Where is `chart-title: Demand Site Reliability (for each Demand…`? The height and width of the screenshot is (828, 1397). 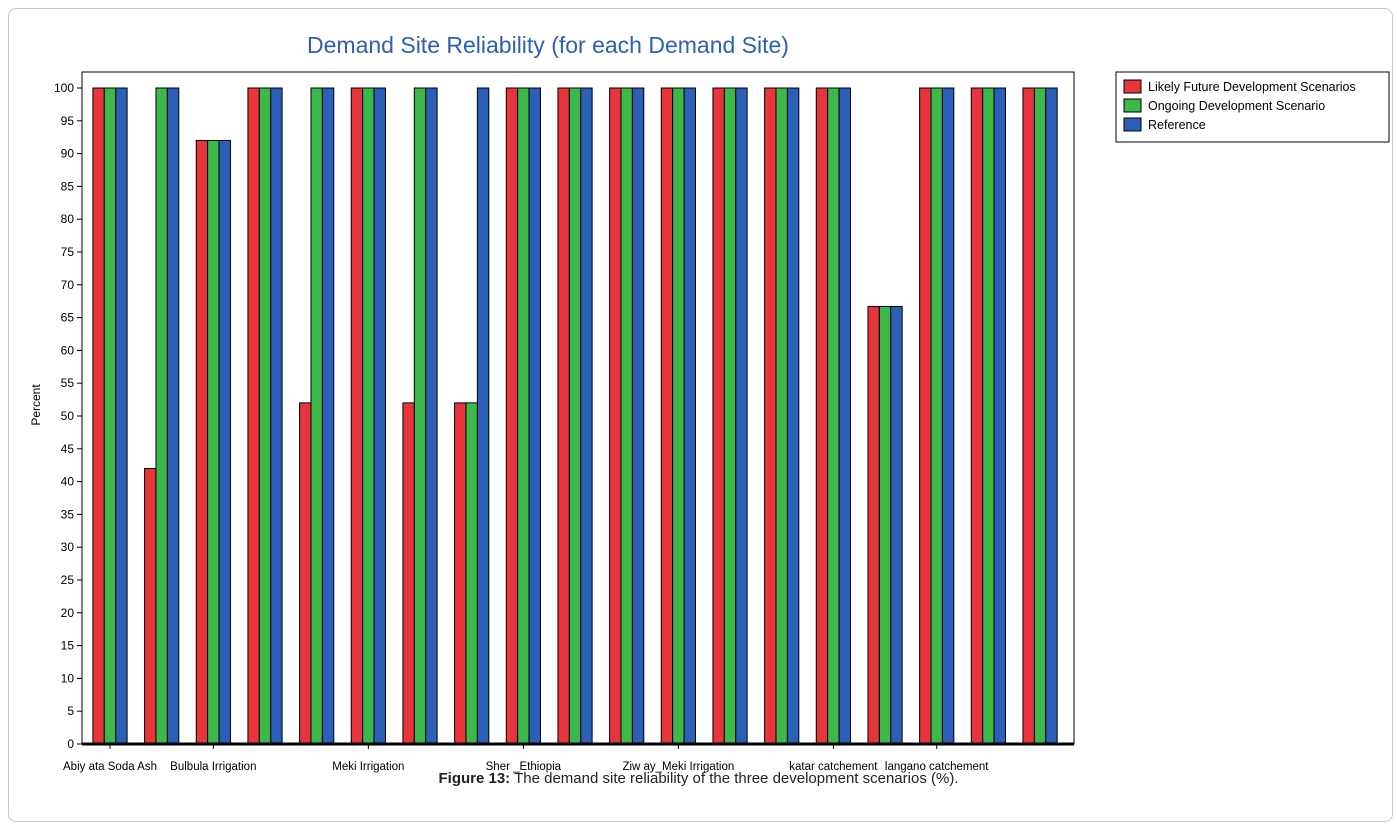
chart-title: Demand Site Reliability (for each Demand… is located at coordinates (548, 45).